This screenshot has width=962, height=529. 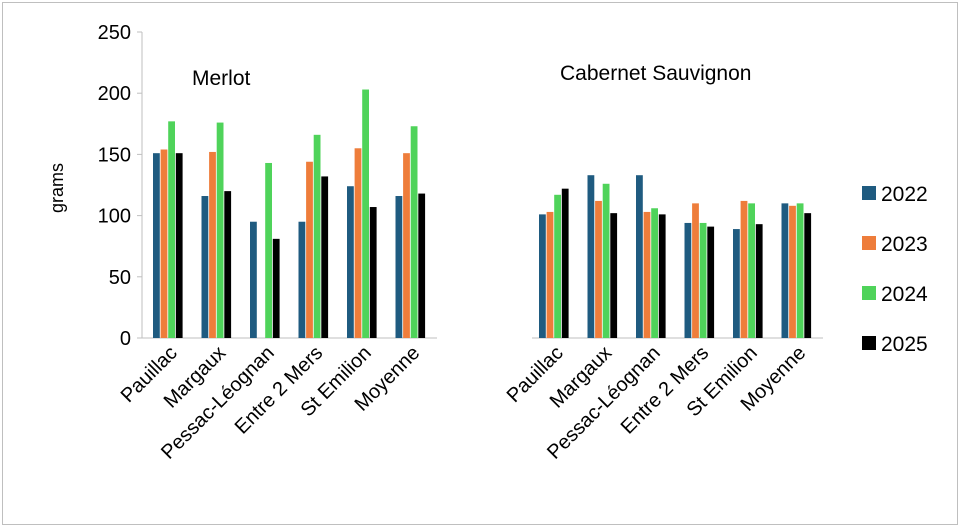 What do you see at coordinates (904, 194) in the screenshot?
I see `legend-label-2022: 2022` at bounding box center [904, 194].